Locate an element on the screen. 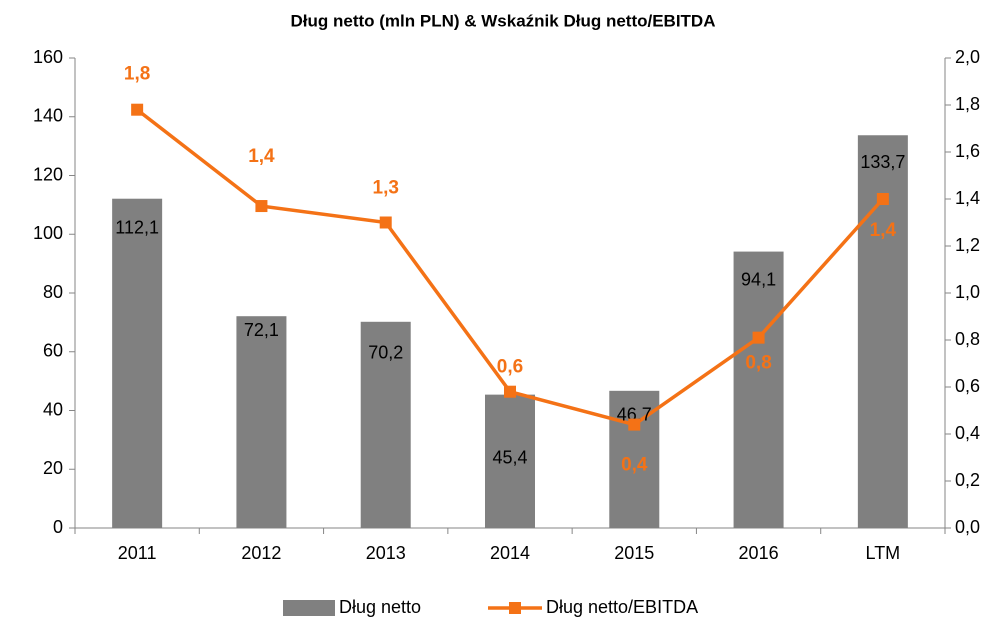 This screenshot has height=630, width=1007. y-tick-label: 120 is located at coordinates (48, 174).